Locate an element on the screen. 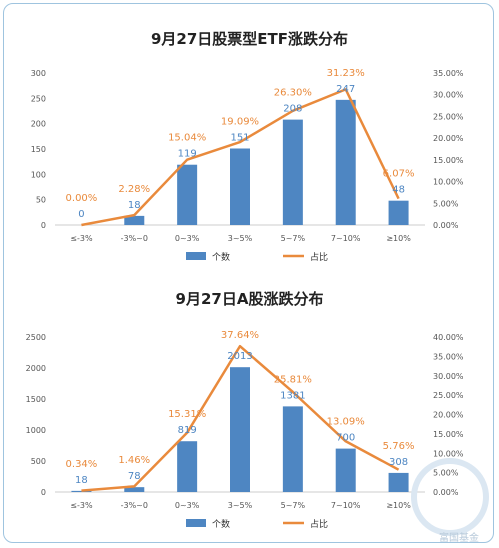 This screenshot has height=548, width=499. bar-value-label: 819 is located at coordinates (187, 430).